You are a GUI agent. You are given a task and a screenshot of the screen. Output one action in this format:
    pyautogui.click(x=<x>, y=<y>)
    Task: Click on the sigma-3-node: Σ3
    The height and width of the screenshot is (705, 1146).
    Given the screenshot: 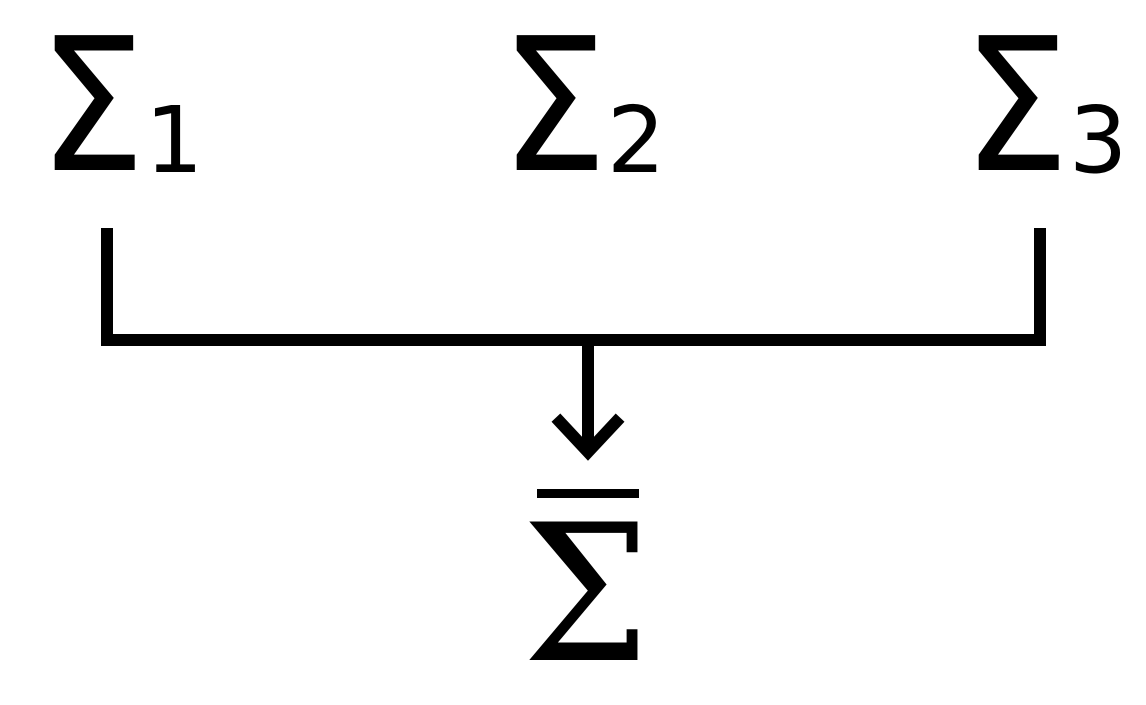 What is the action you would take?
    pyautogui.click(x=1044, y=106)
    